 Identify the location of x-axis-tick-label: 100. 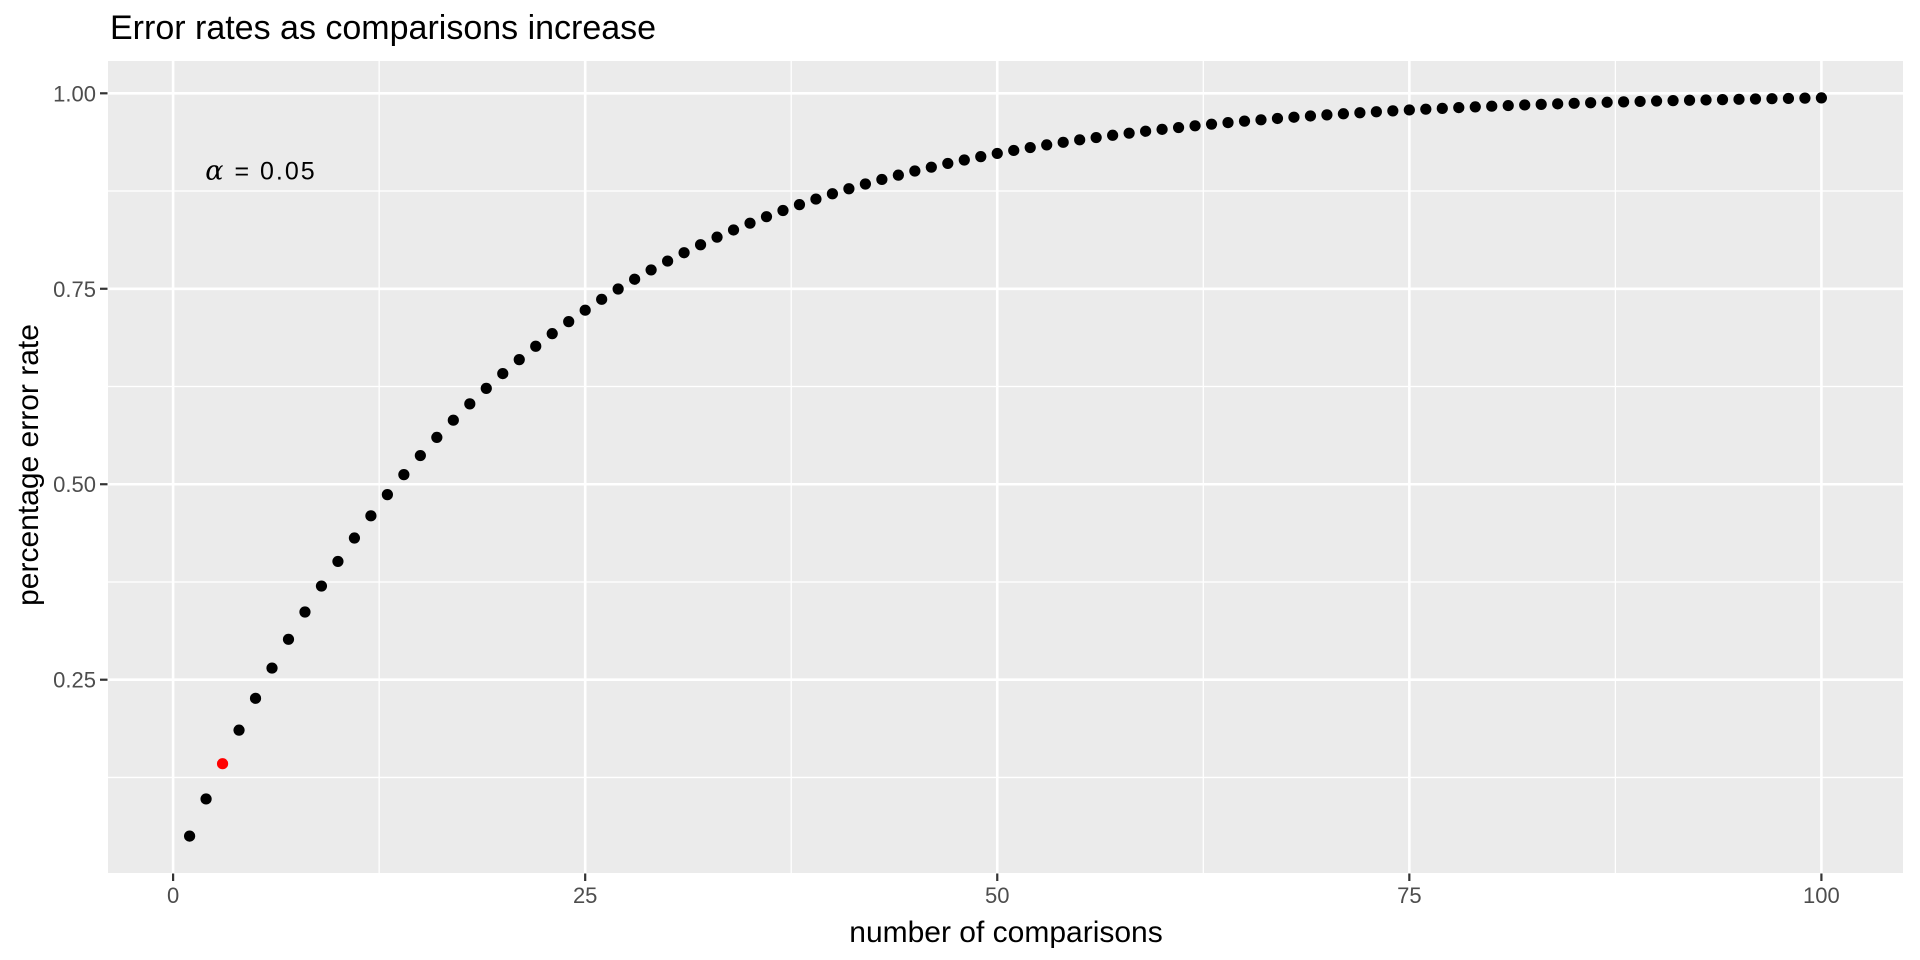
(1821, 895).